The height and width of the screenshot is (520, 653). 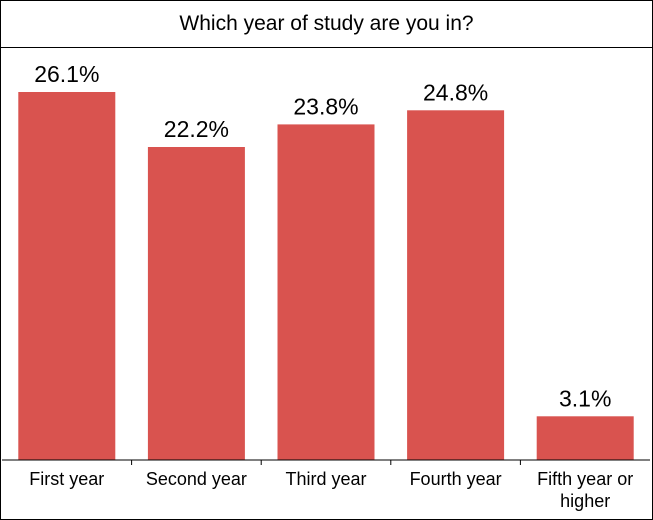 What do you see at coordinates (196, 479) in the screenshot?
I see `category-label: Second year` at bounding box center [196, 479].